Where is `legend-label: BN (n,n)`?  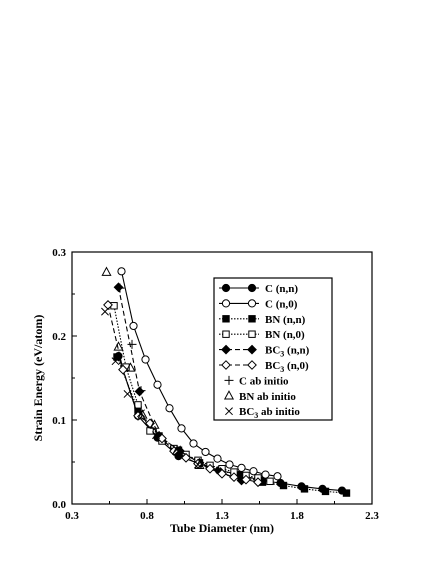 legend-label: BN (n,n) is located at coordinates (285, 320).